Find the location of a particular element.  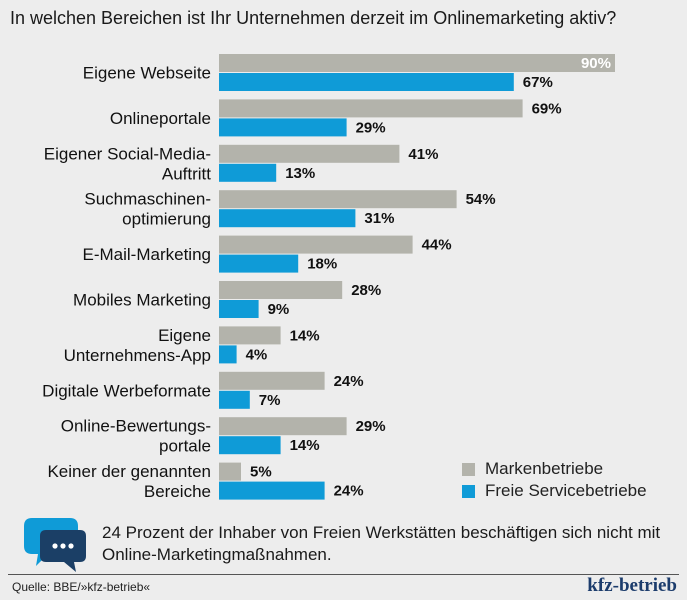

value-label: 90% is located at coordinates (596, 63).